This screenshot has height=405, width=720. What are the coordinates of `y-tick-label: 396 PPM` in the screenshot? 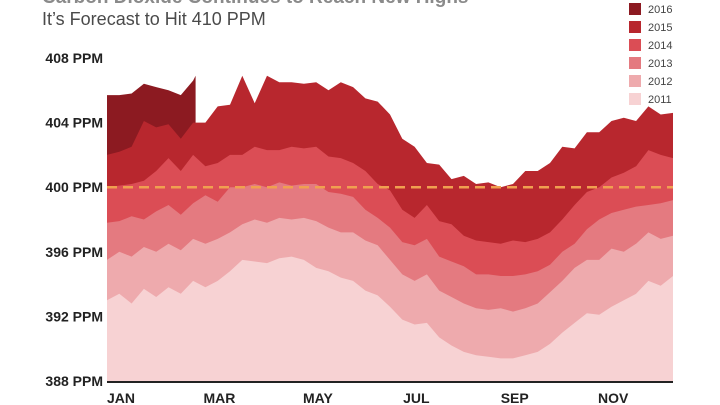 It's located at (74, 252).